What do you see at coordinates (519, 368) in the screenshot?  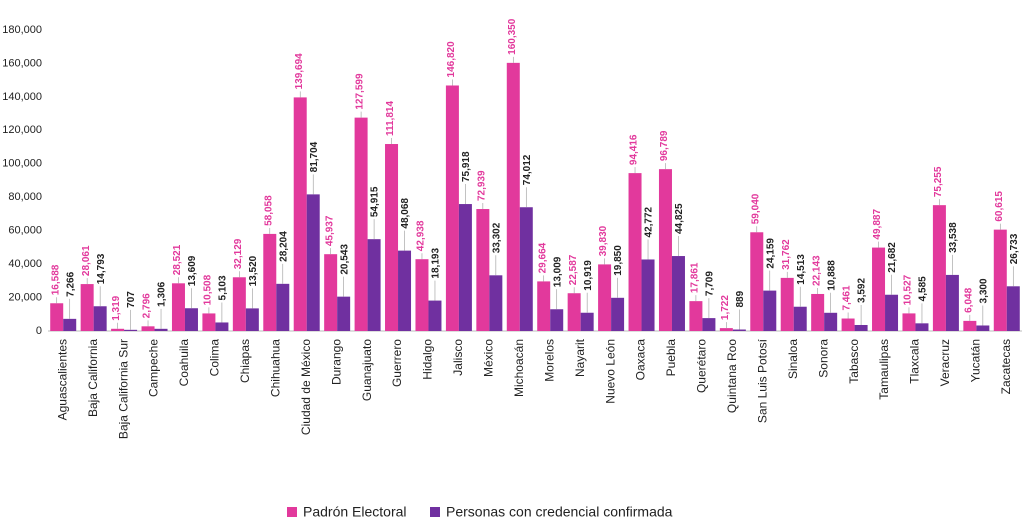 I see `x-tick-label: Michoacán` at bounding box center [519, 368].